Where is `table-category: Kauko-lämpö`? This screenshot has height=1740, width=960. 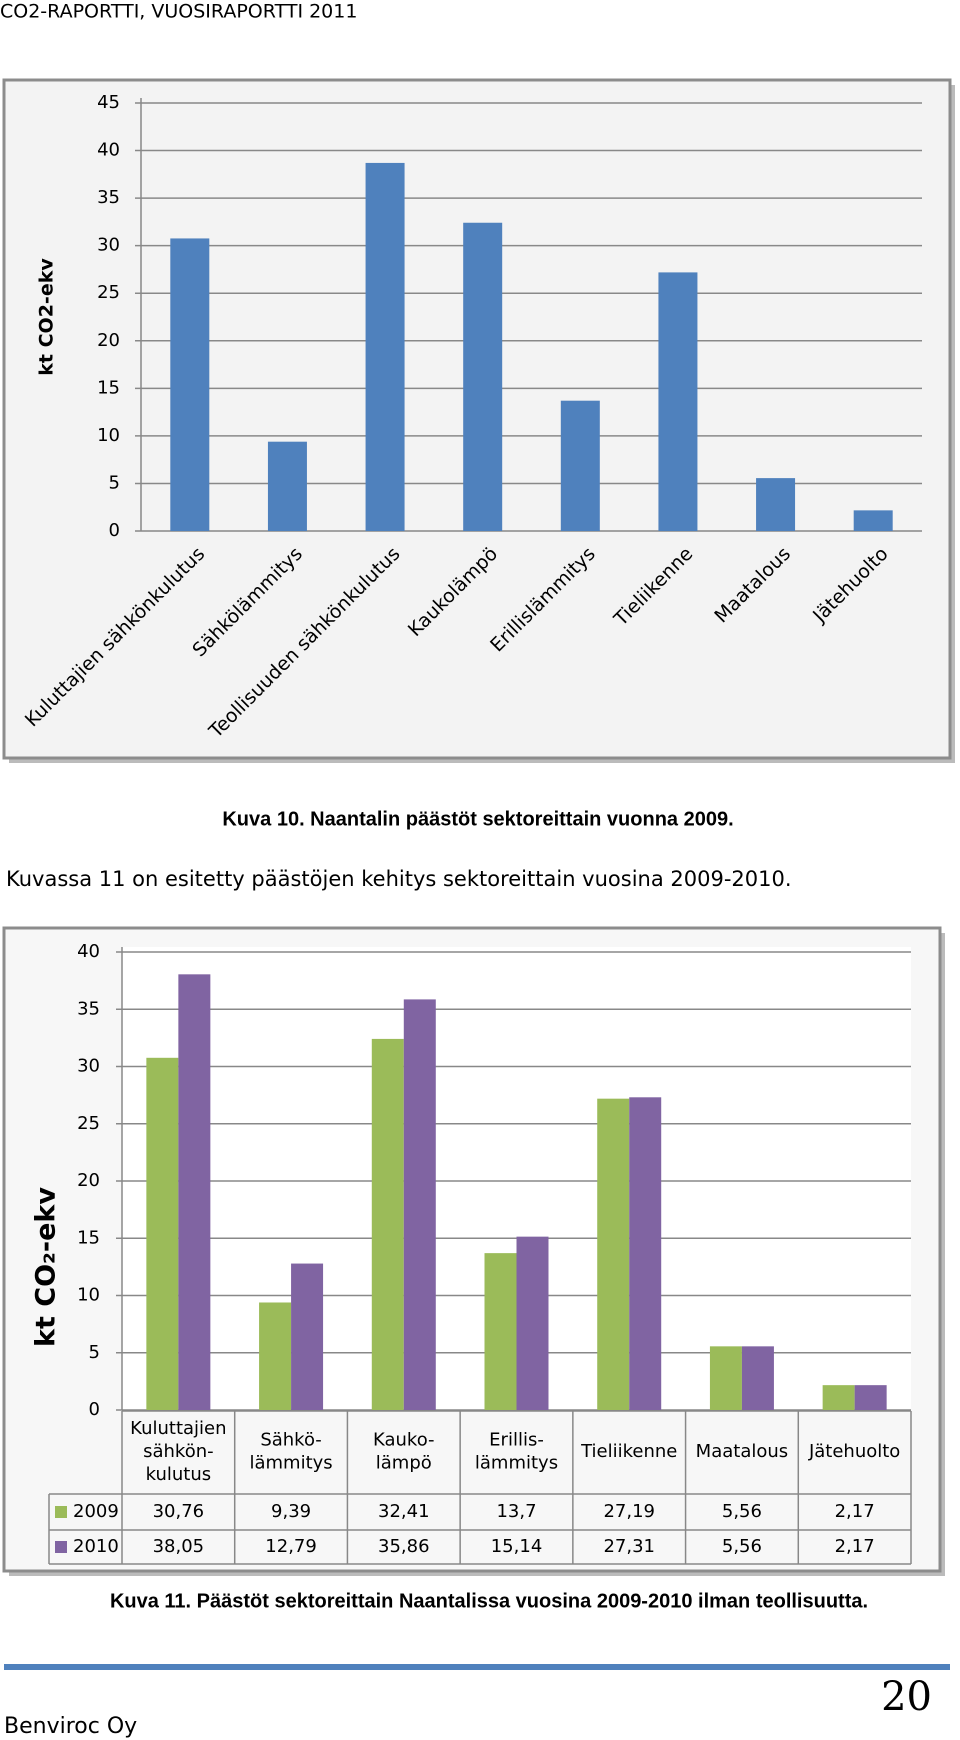
table-category: Kauko-lämpö is located at coordinates (404, 1452).